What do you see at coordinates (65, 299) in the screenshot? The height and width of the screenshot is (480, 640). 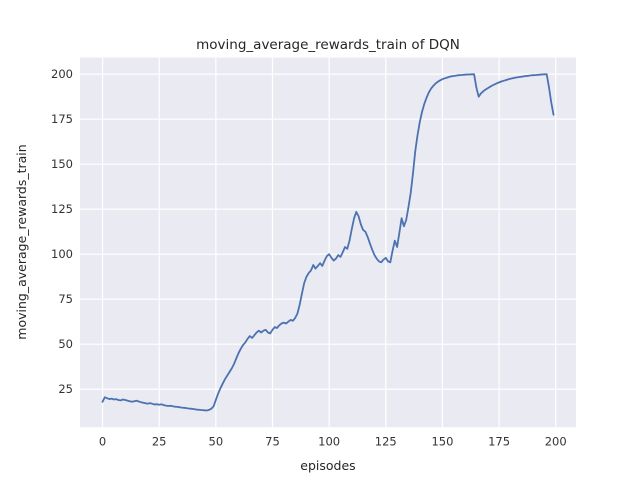 I see `y-tick-label: 75` at bounding box center [65, 299].